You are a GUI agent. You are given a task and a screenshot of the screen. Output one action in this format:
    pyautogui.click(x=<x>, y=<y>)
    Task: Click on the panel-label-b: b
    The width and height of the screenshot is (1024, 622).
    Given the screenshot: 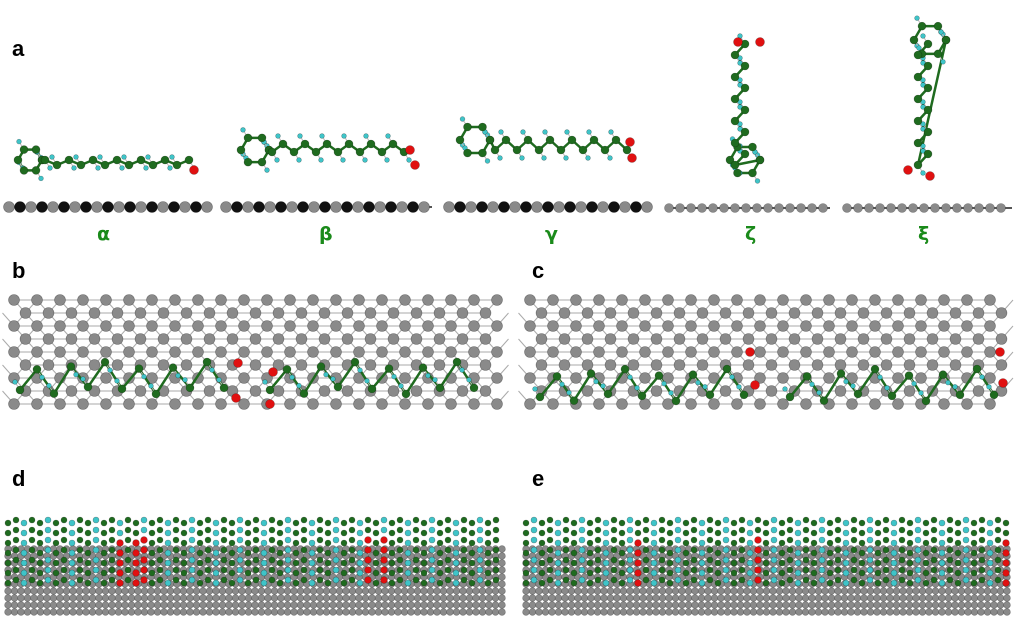 What is the action you would take?
    pyautogui.click(x=19, y=270)
    